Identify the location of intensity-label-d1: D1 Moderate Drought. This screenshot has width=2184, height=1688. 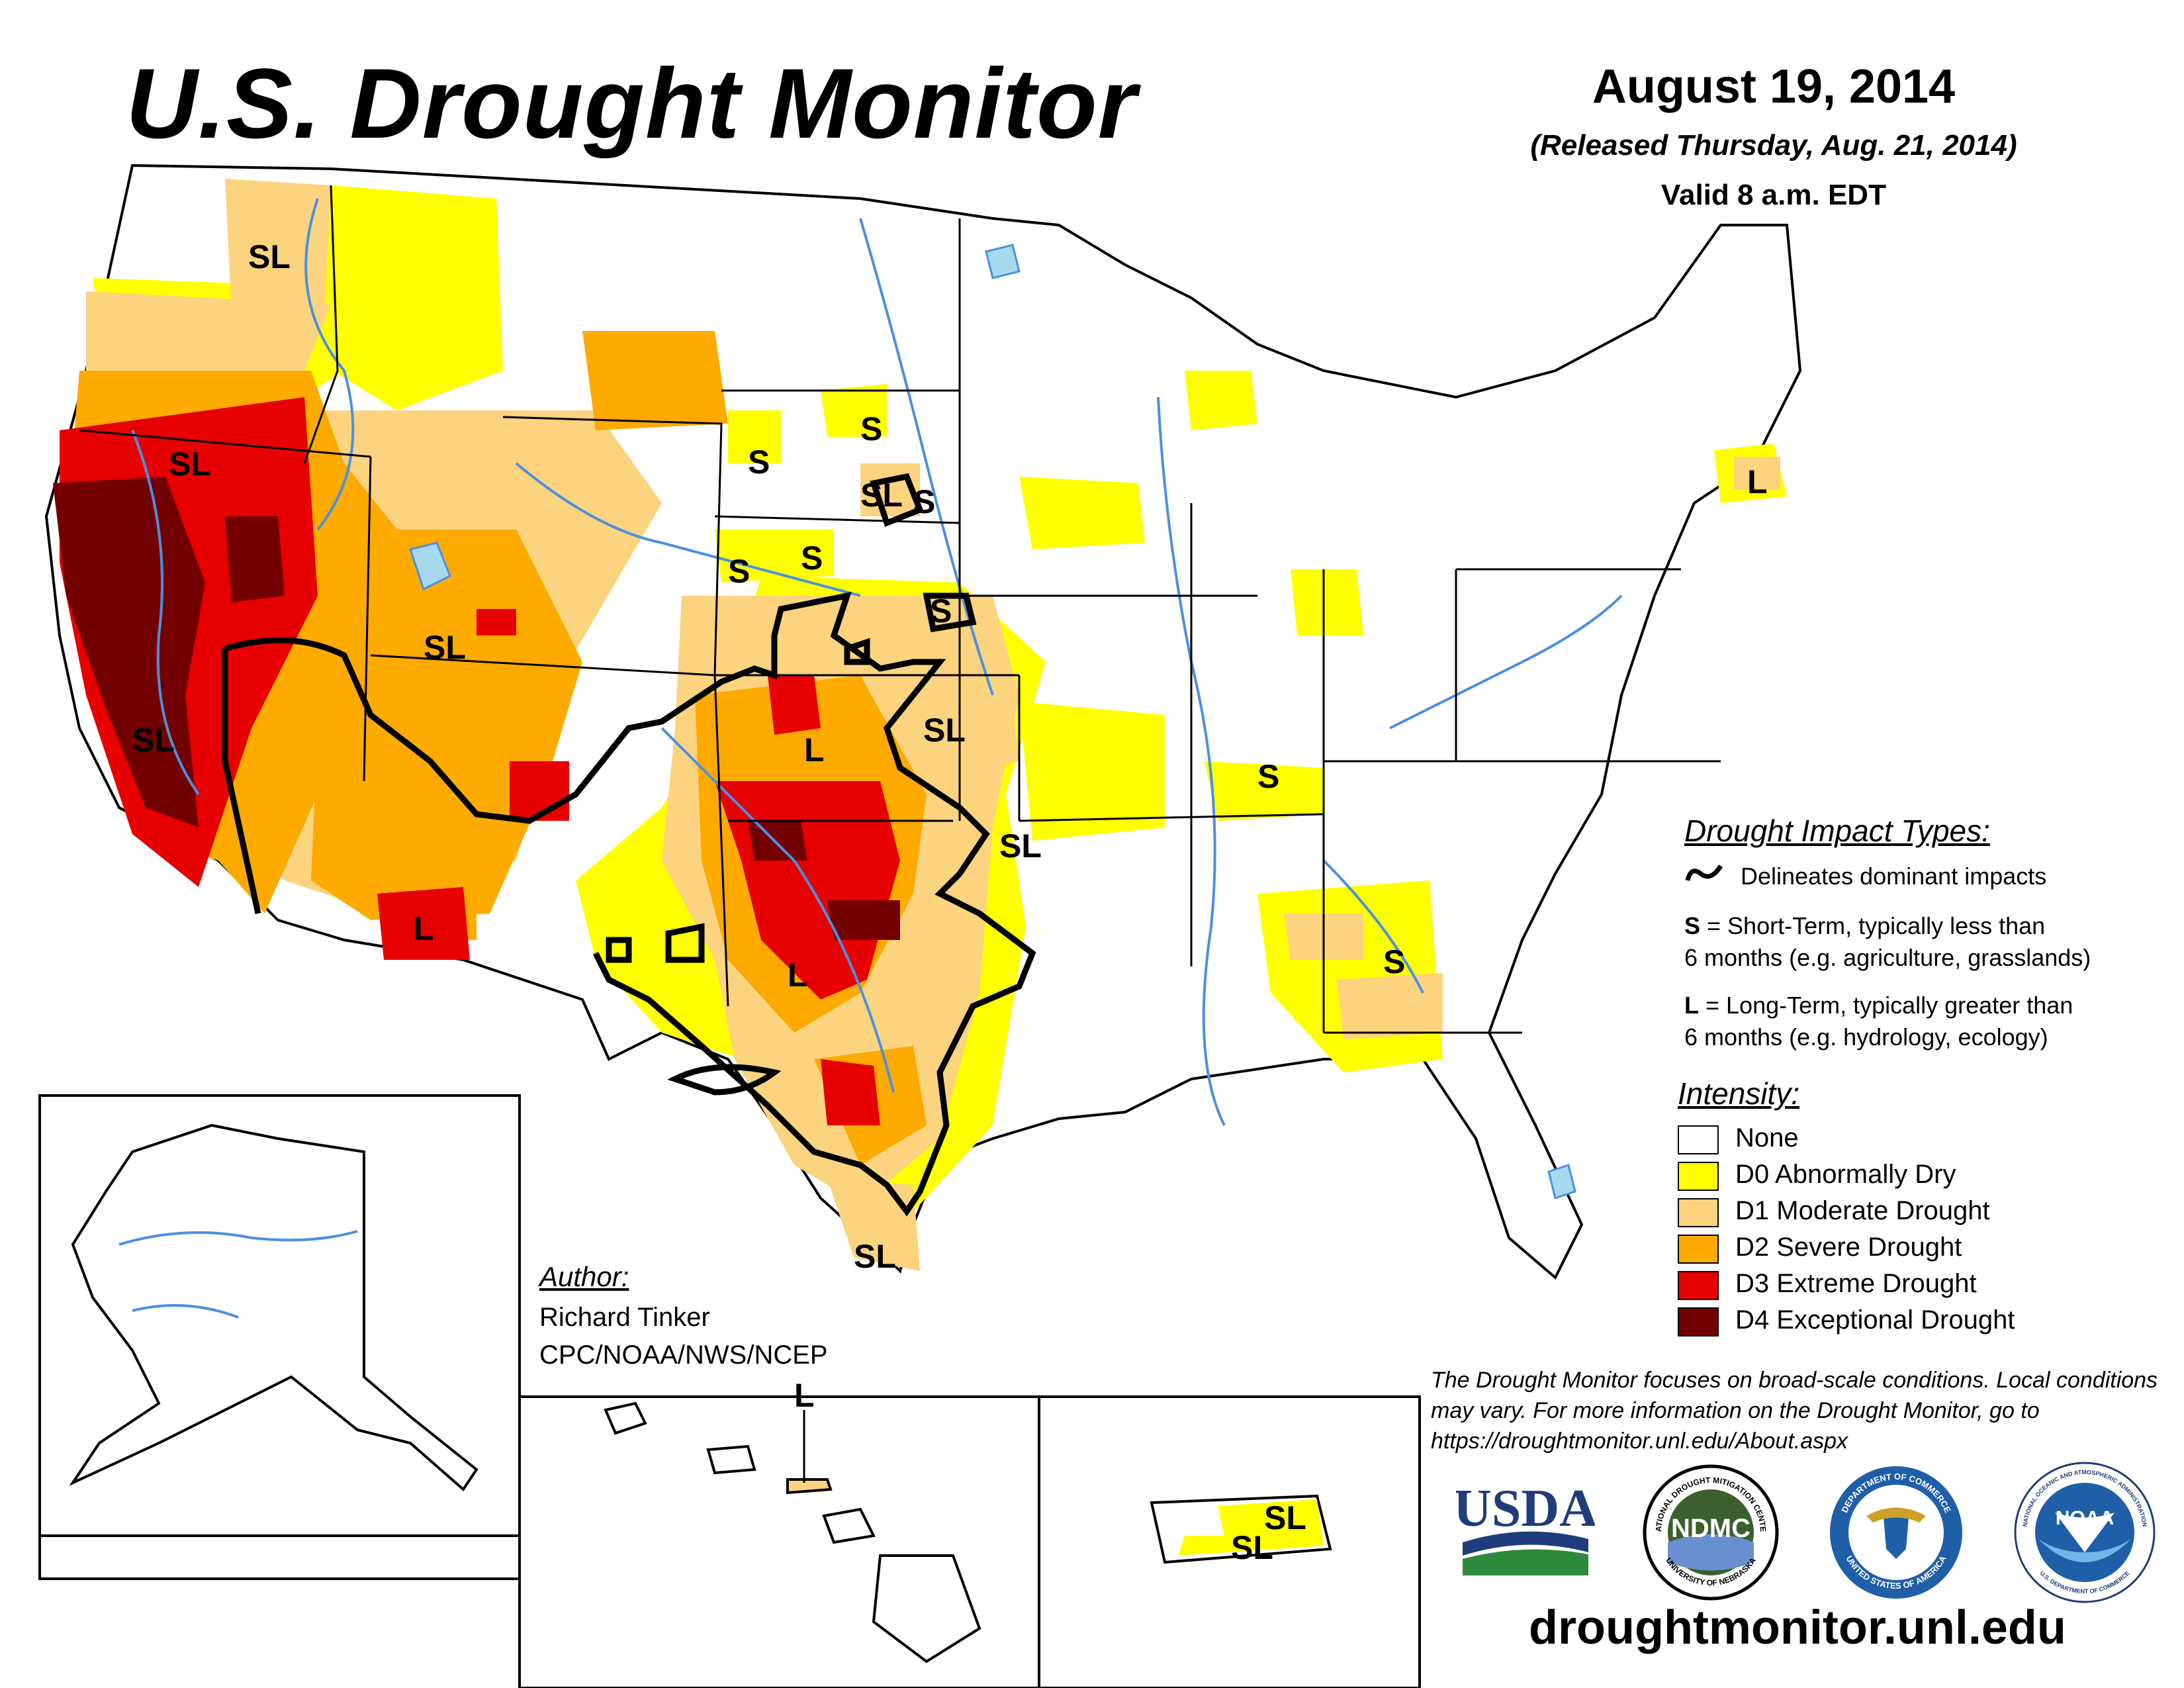
(1863, 1210).